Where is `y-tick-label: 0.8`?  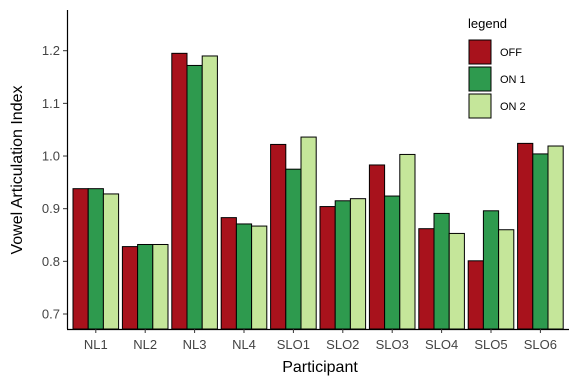
y-tick-label: 0.8 is located at coordinates (51, 261).